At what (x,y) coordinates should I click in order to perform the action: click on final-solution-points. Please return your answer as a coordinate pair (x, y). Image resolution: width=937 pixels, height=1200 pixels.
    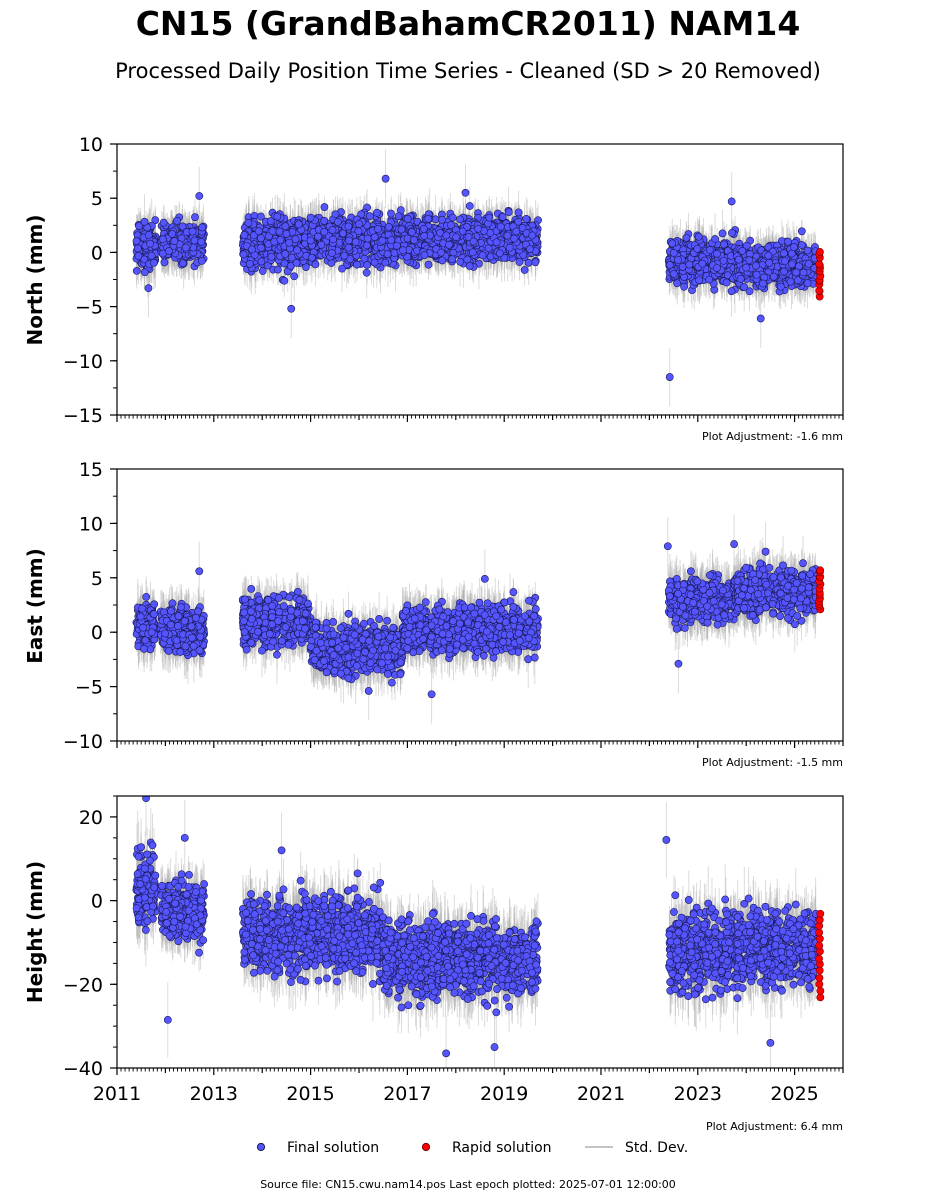
    Looking at the image, I should click on (476, 277).